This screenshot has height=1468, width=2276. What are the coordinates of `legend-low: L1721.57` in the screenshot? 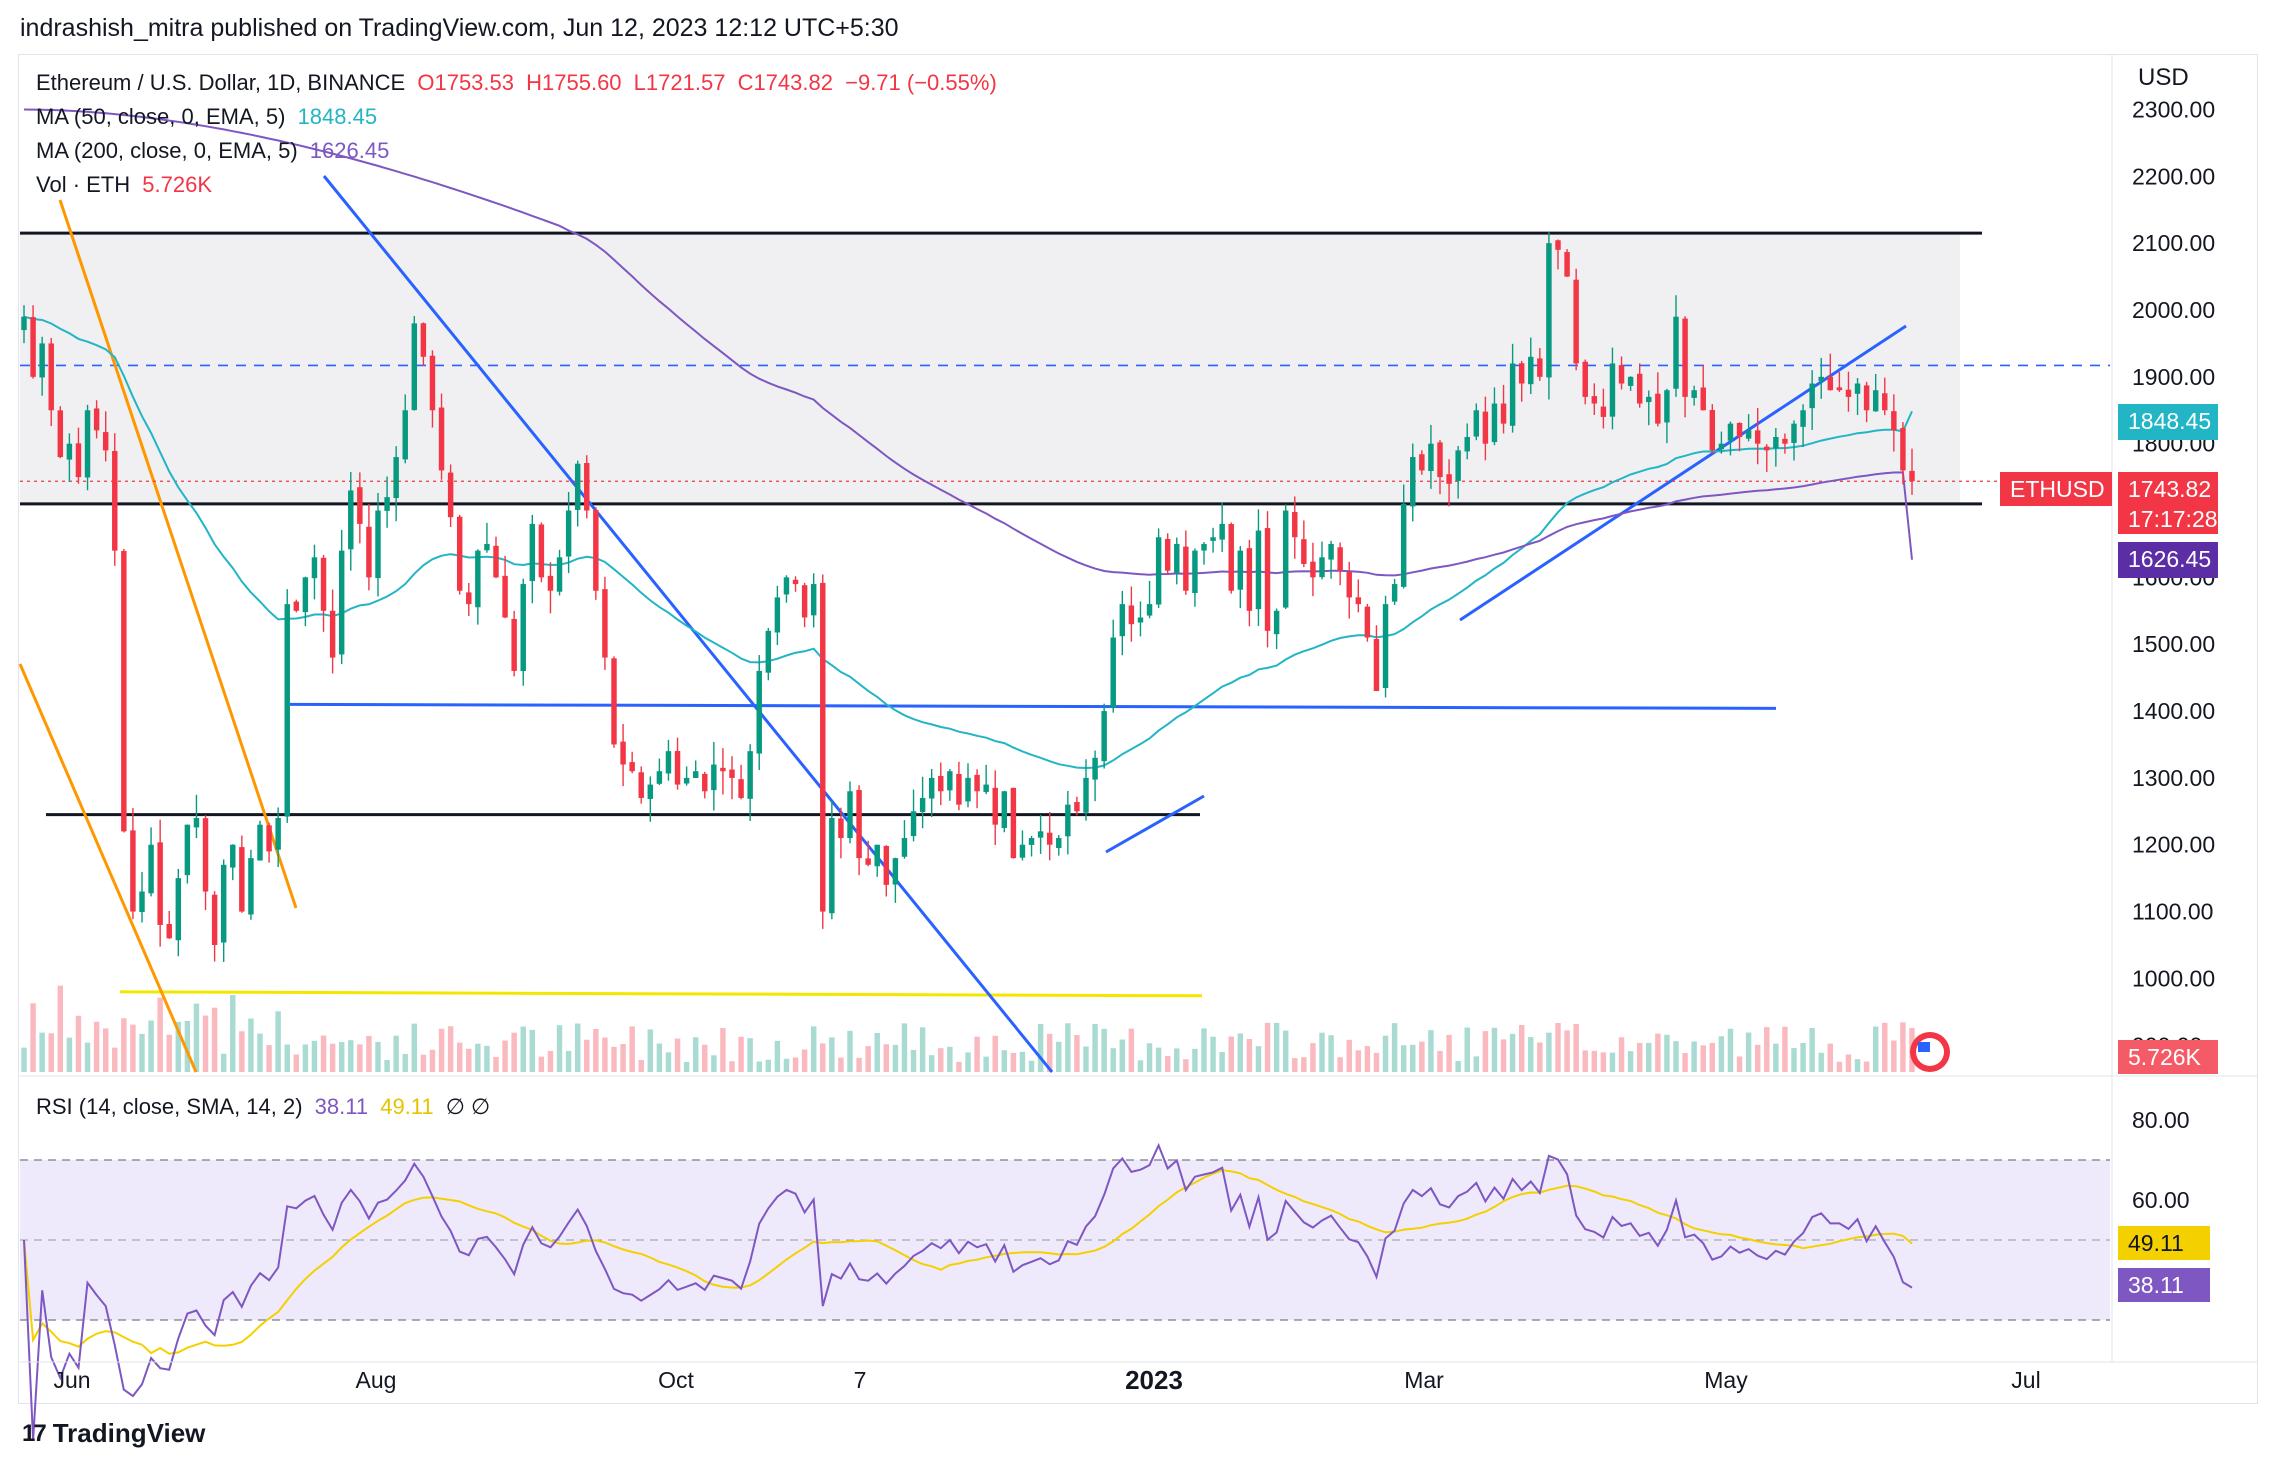 It's located at (679, 82).